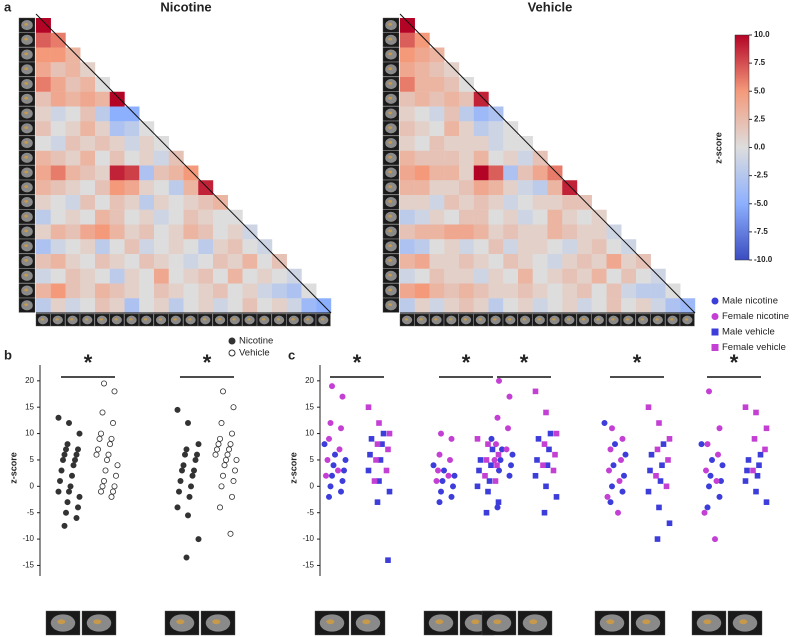 The width and height of the screenshot is (800, 637). What do you see at coordinates (13, 468) in the screenshot?
I see `y-axis-label: z-score` at bounding box center [13, 468].